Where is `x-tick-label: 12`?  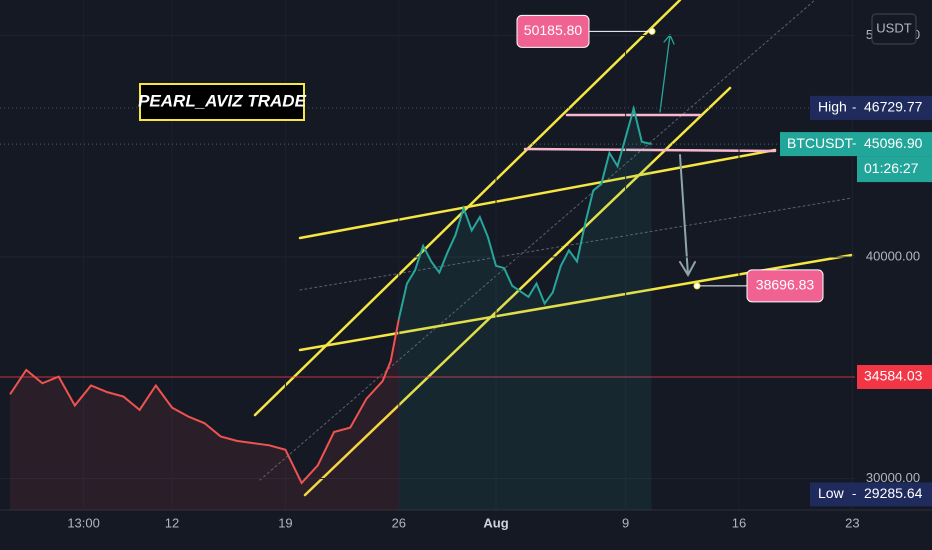
x-tick-label: 12 is located at coordinates (172, 522).